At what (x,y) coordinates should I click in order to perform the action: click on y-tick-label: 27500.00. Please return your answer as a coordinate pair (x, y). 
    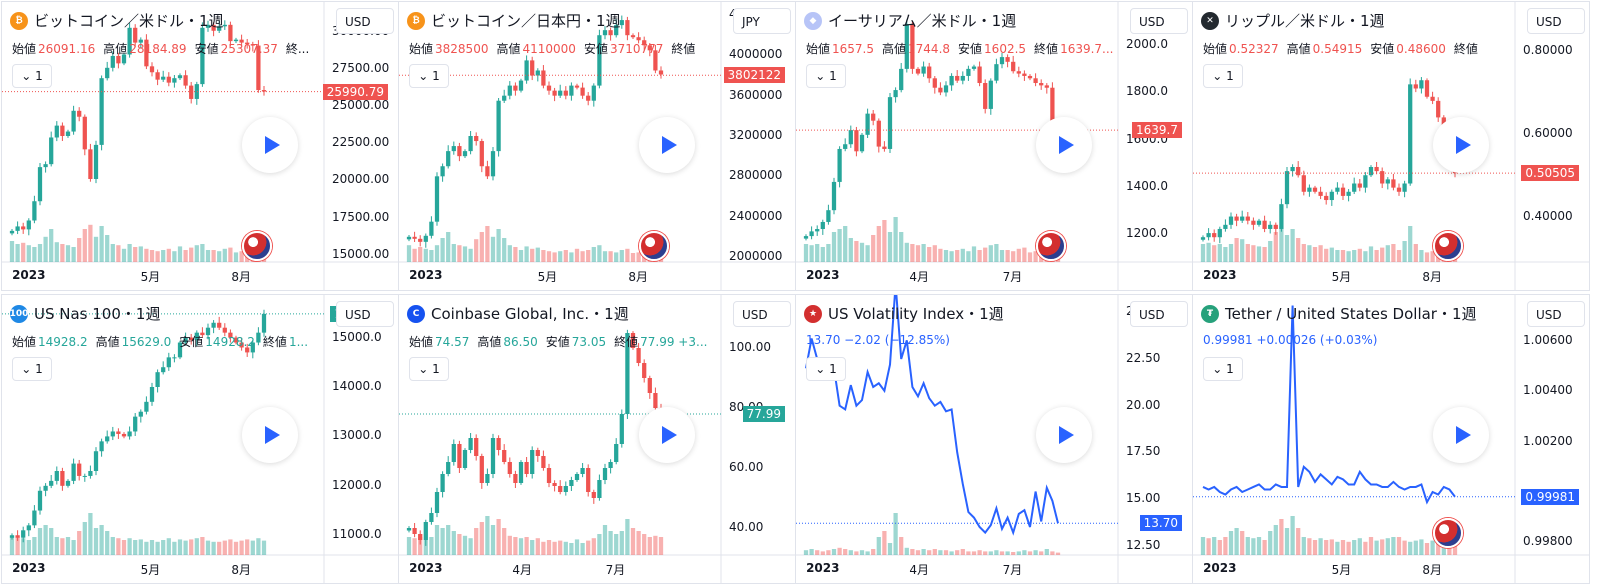
    Looking at the image, I should click on (361, 68).